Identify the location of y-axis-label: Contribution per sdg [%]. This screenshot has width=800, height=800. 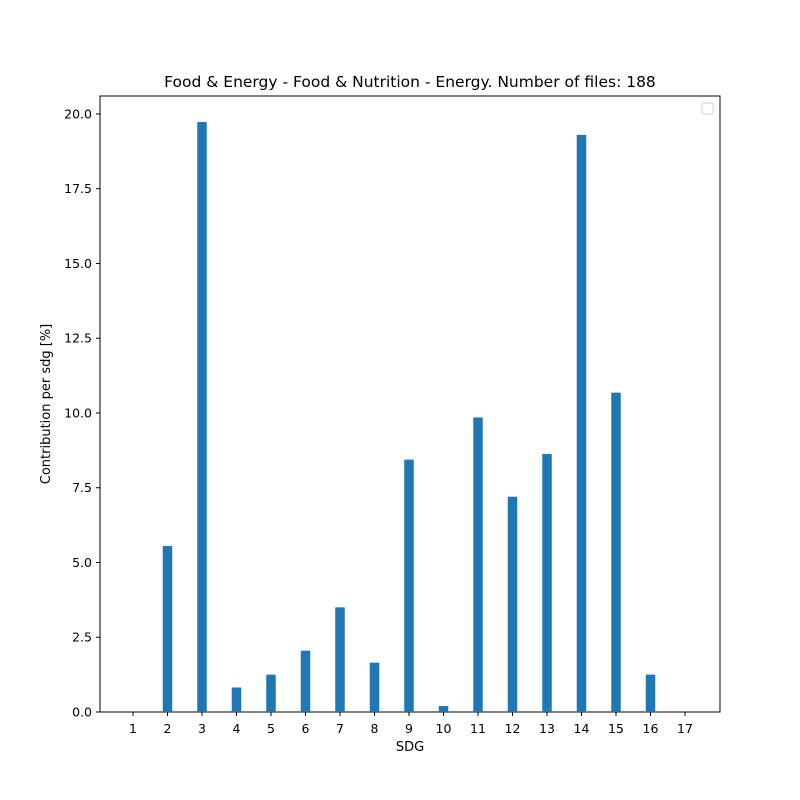
(46, 404).